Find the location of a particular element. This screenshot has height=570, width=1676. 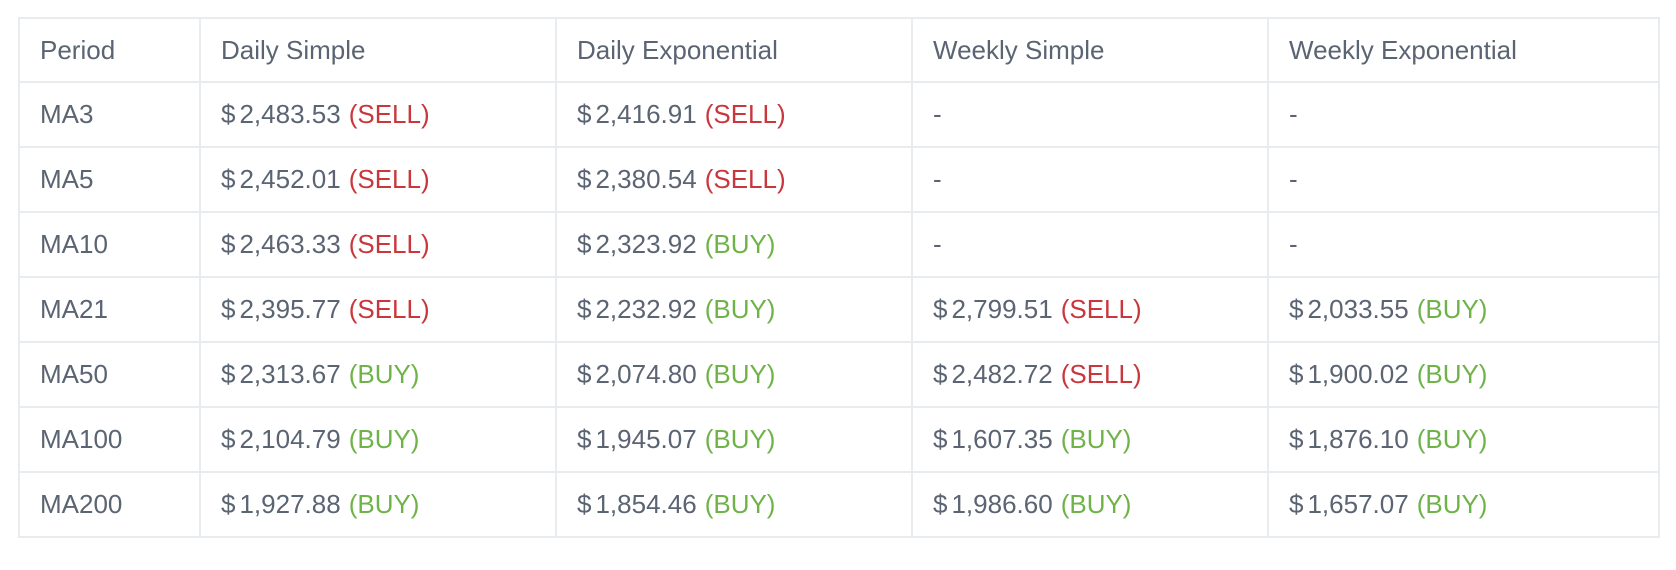

daily-exponential-cell: $2,323.92 (BUY) is located at coordinates (734, 244).